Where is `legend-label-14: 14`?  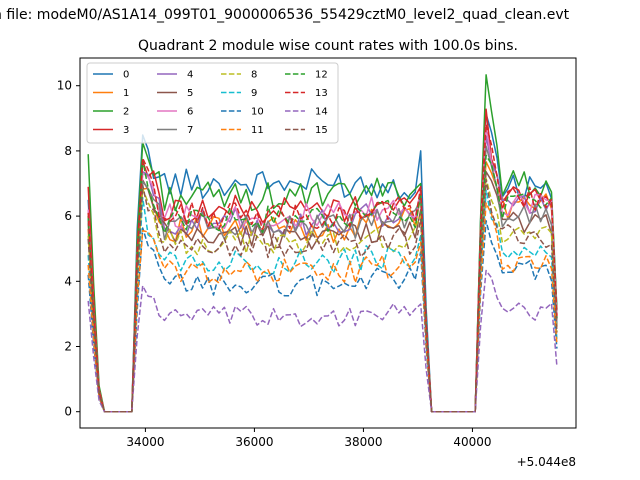
legend-label-14: 14 is located at coordinates (321, 112).